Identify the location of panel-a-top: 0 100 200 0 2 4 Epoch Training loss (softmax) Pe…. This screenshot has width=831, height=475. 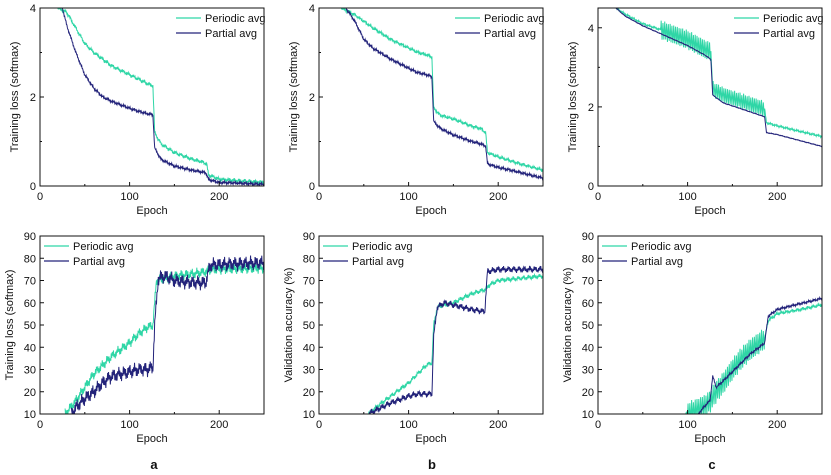
(137, 110).